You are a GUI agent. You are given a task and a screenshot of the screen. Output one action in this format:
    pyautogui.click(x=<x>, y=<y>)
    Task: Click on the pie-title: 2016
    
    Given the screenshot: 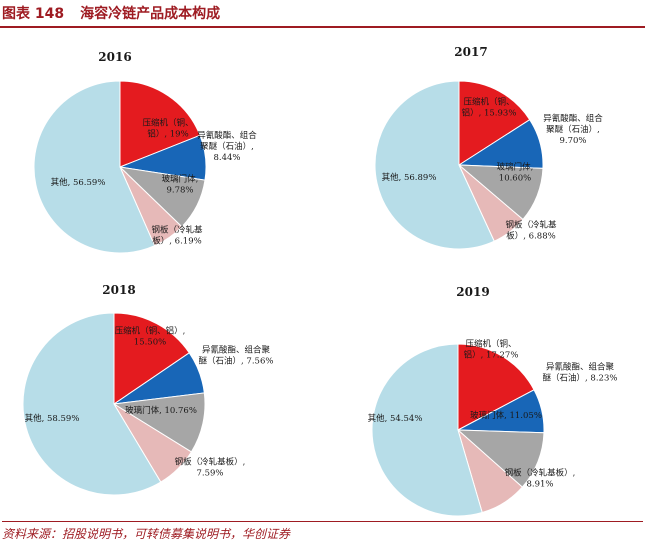 What is the action you would take?
    pyautogui.click(x=114, y=57)
    